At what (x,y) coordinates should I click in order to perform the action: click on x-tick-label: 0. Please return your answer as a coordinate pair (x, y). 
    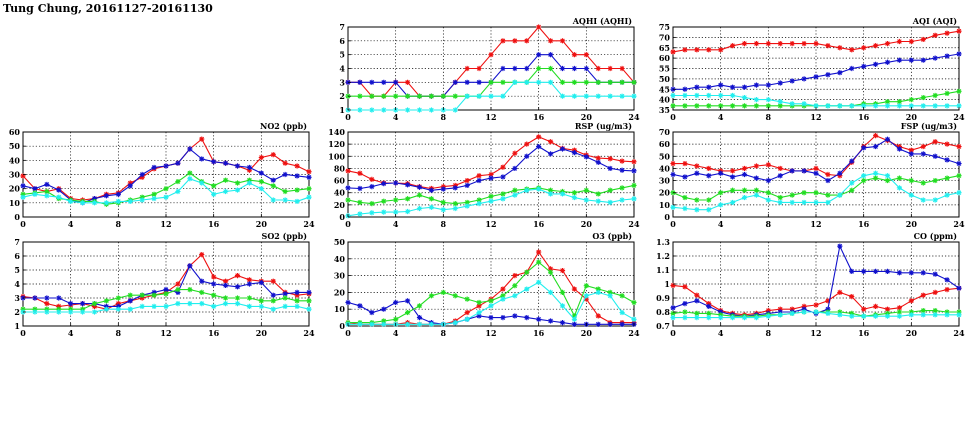
    Looking at the image, I should click on (348, 224).